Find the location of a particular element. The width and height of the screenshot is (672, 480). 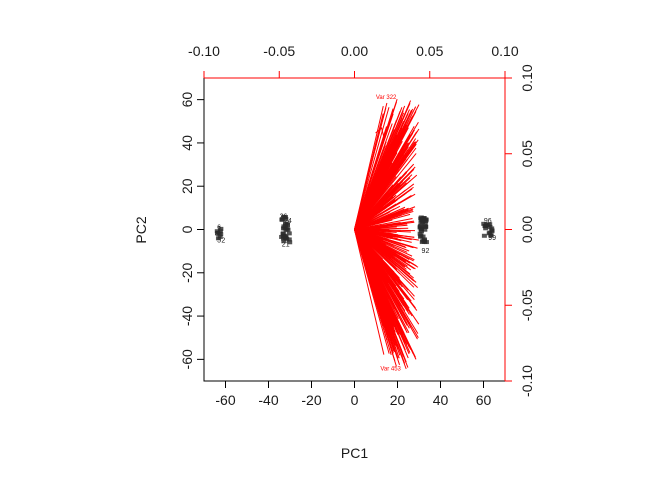

y-tick-label: -60 is located at coordinates (187, 359).